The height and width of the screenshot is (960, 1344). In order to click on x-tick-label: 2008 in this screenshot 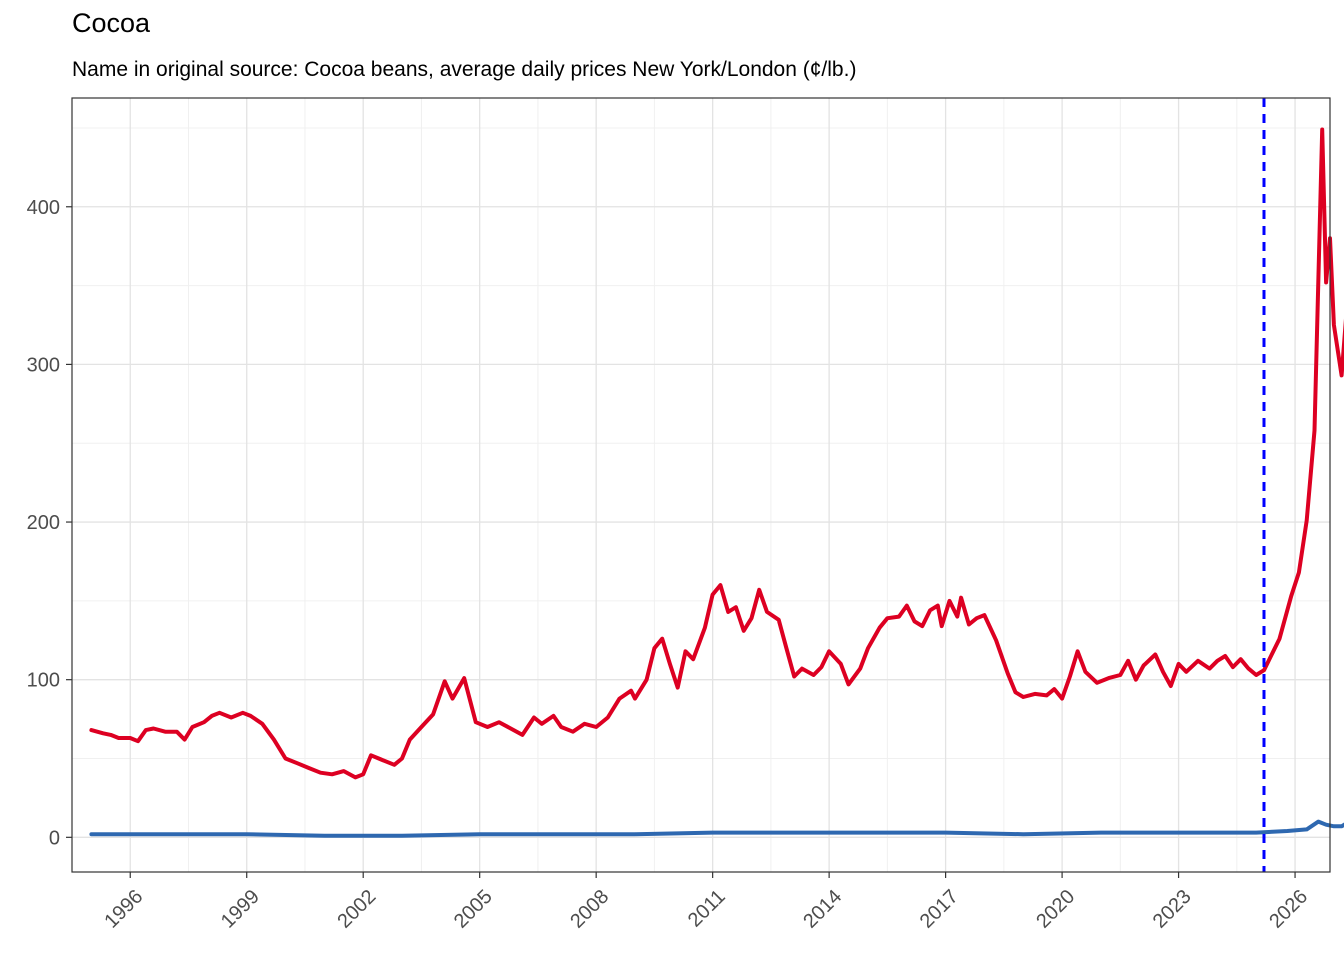, I will do `click(589, 909)`.